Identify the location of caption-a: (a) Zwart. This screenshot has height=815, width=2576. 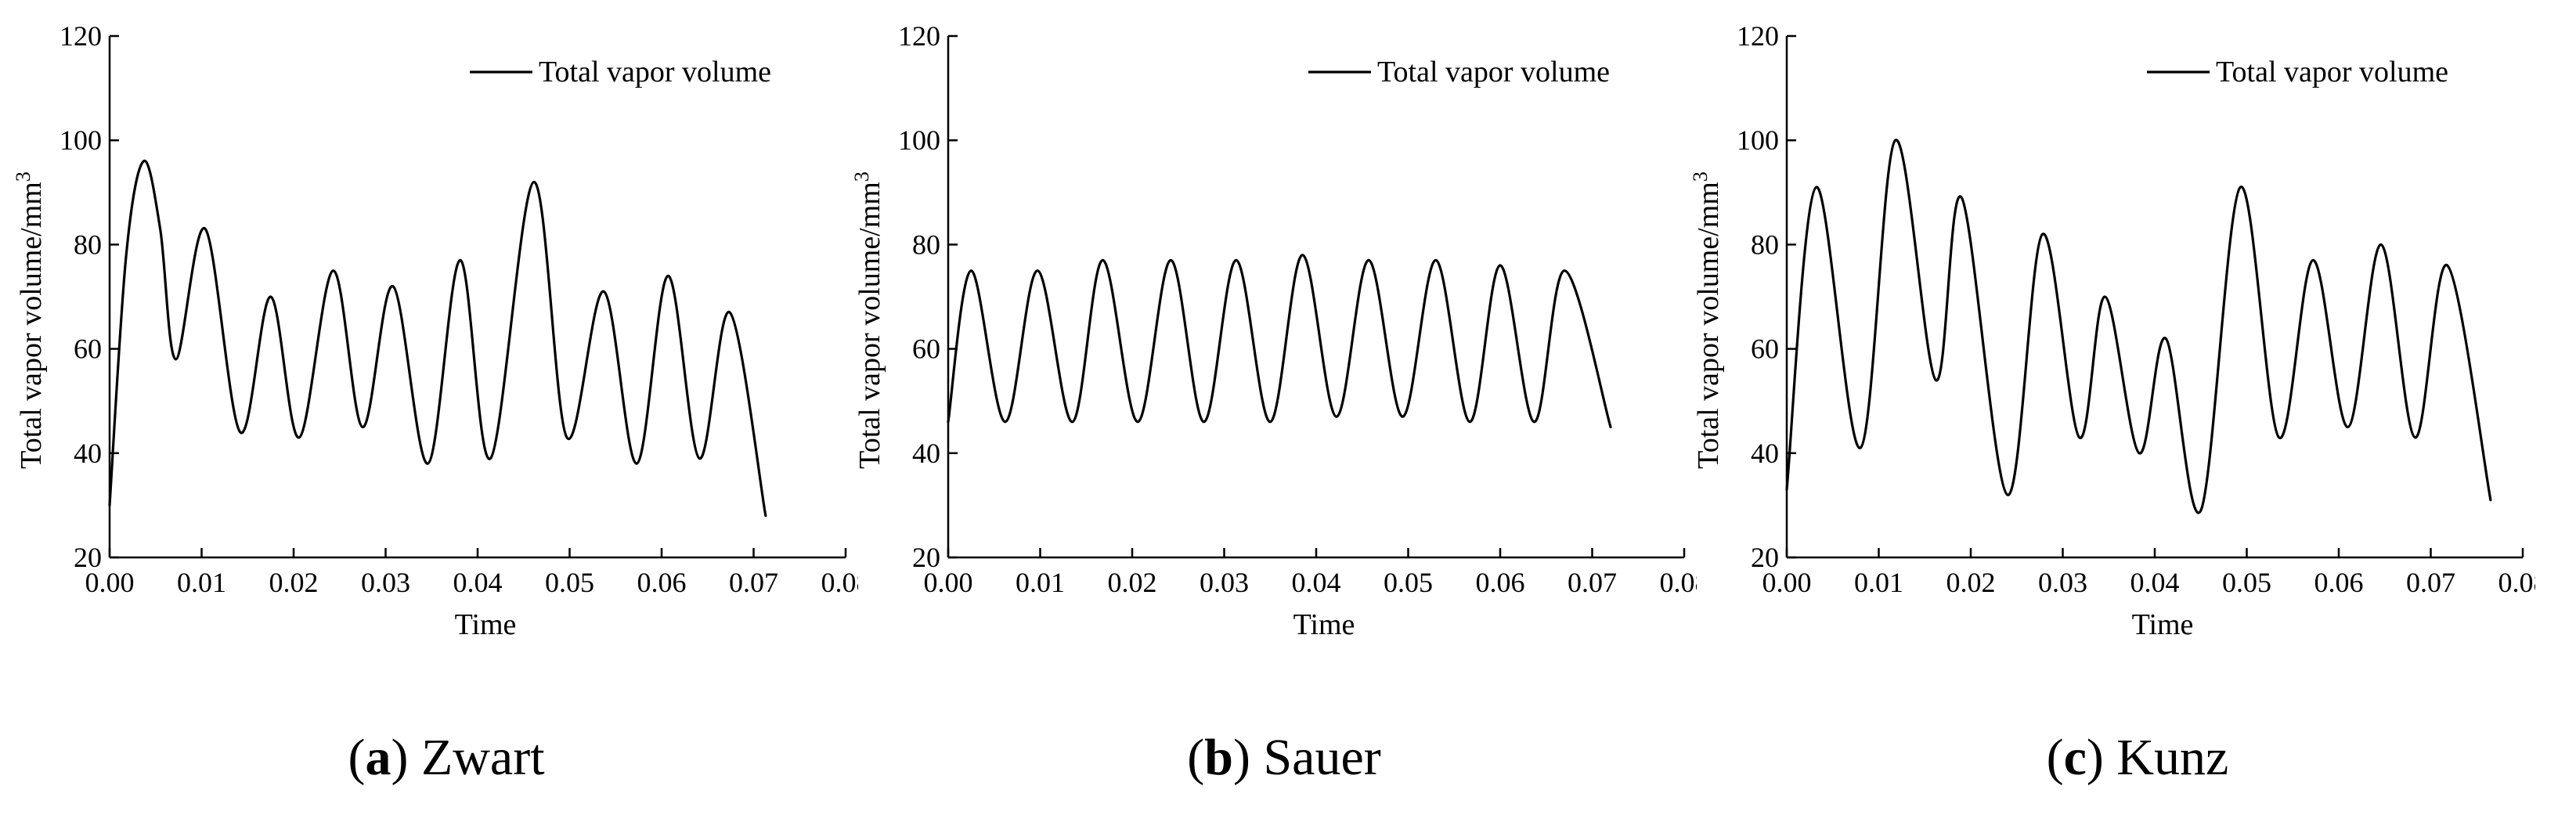
(446, 757).